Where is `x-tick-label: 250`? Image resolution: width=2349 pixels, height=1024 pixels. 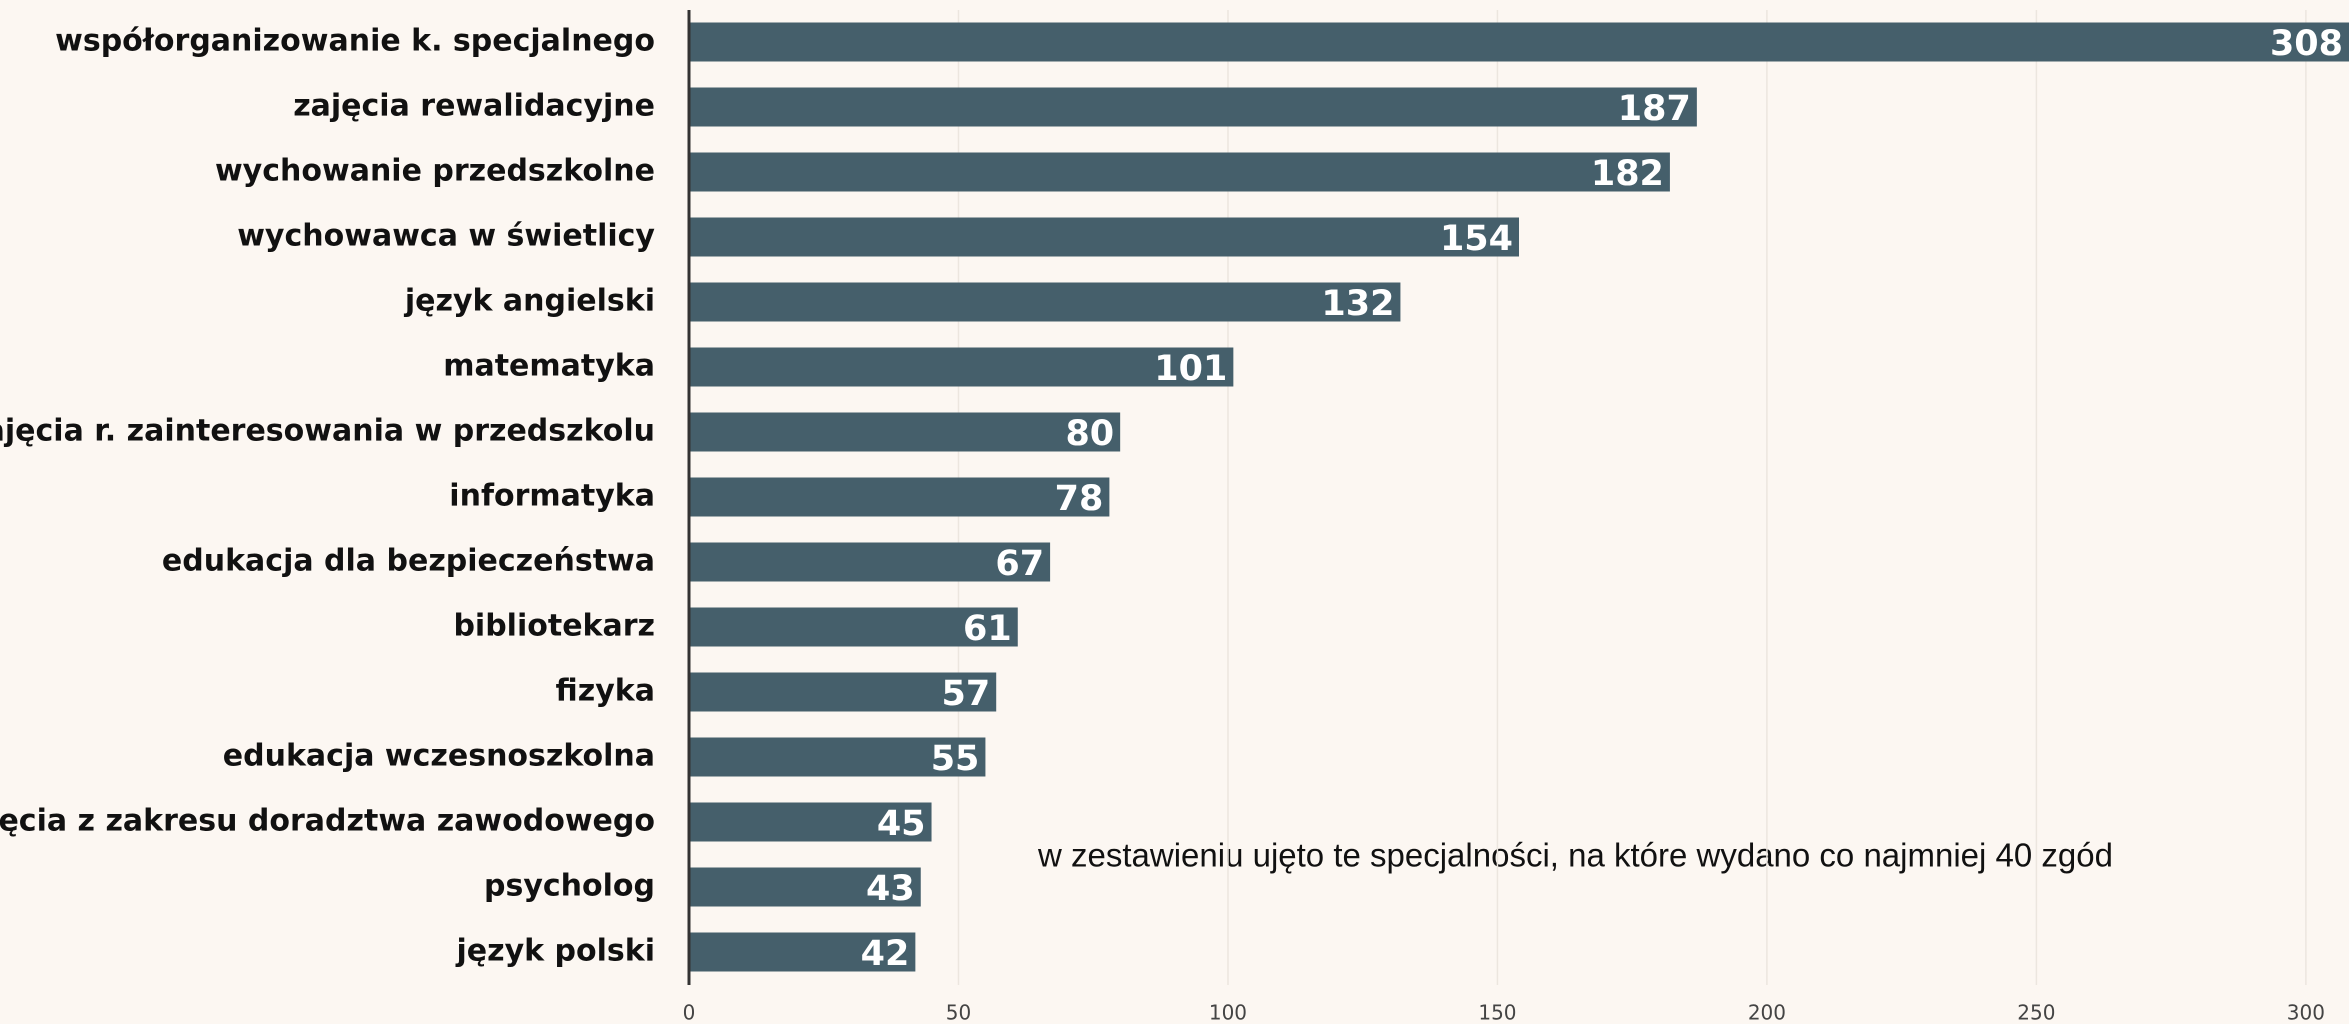 x-tick-label: 250 is located at coordinates (2036, 1012).